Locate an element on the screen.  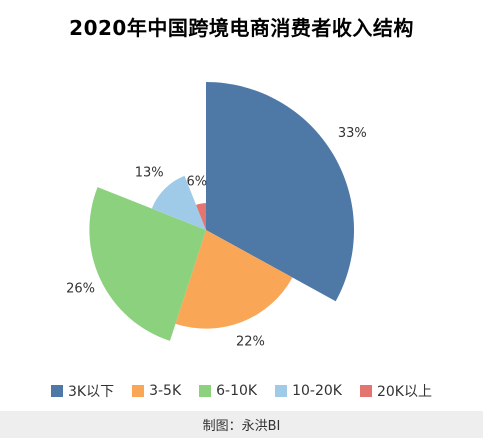
legend-item-20K以上: 20K以上 is located at coordinates (395, 391).